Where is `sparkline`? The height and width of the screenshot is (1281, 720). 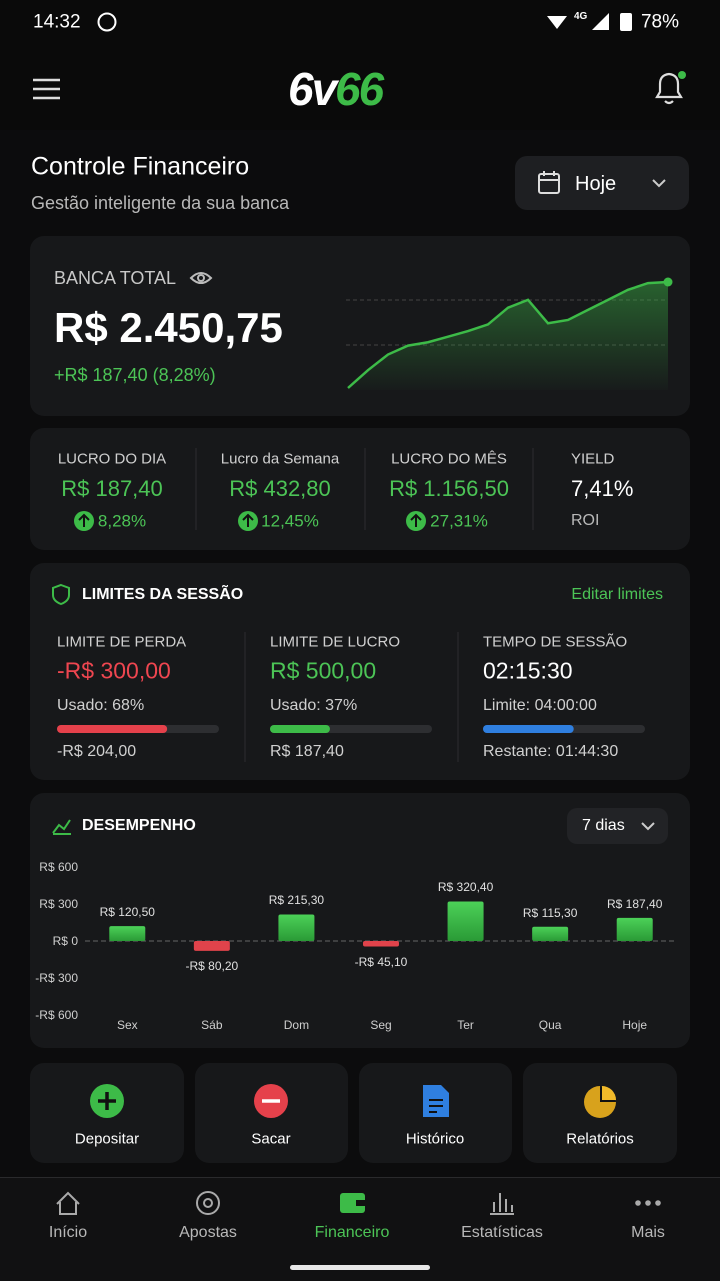 sparkline is located at coordinates (508, 334).